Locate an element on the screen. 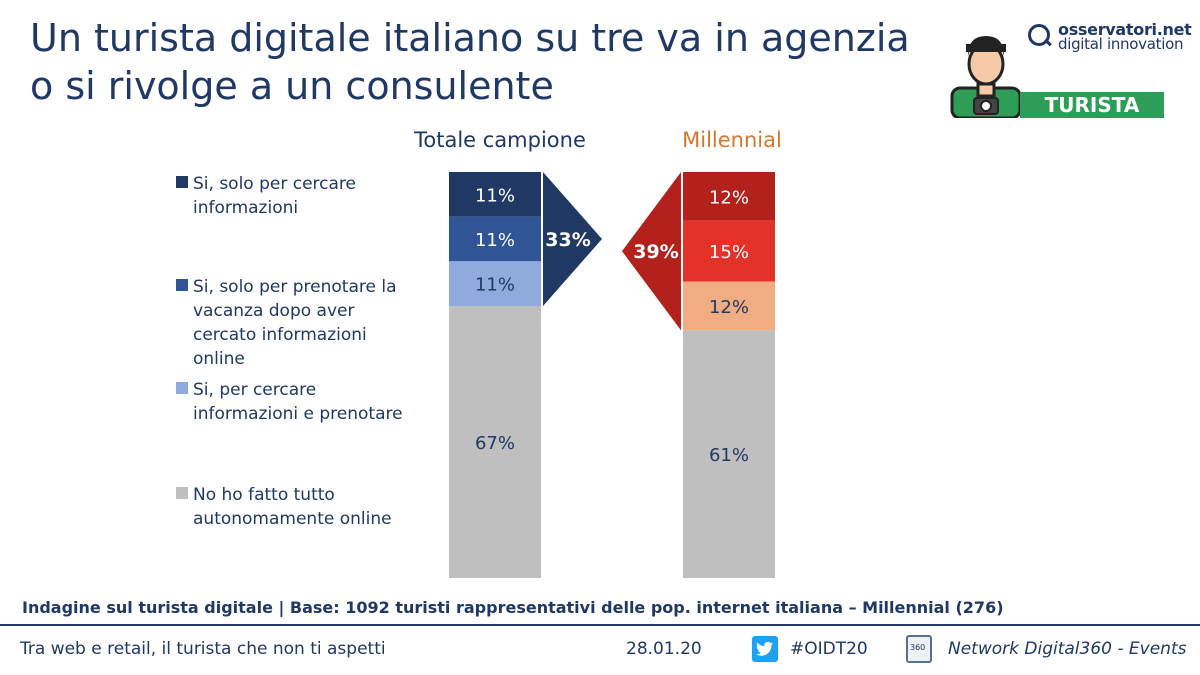 The image size is (1200, 675). logo-line-2: digital innovation is located at coordinates (1121, 44).